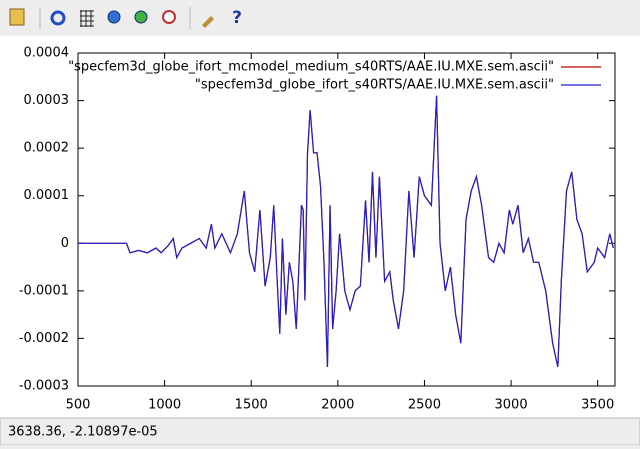 This screenshot has height=449, width=640. Describe the element at coordinates (511, 405) in the screenshot. I see `x-tick-label: 3000` at that location.